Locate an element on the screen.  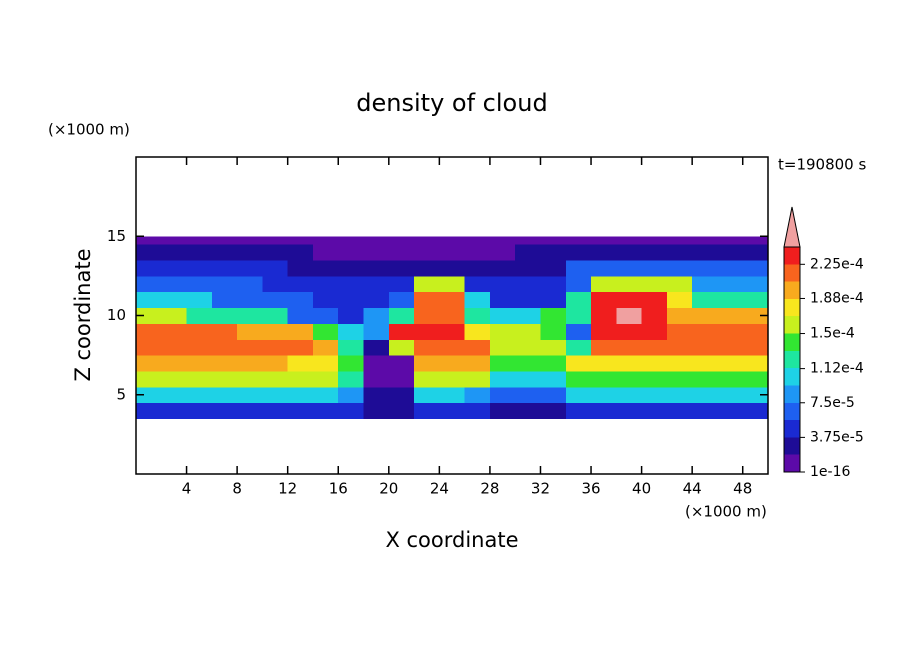
x-tick-label: 44 is located at coordinates (692, 489).